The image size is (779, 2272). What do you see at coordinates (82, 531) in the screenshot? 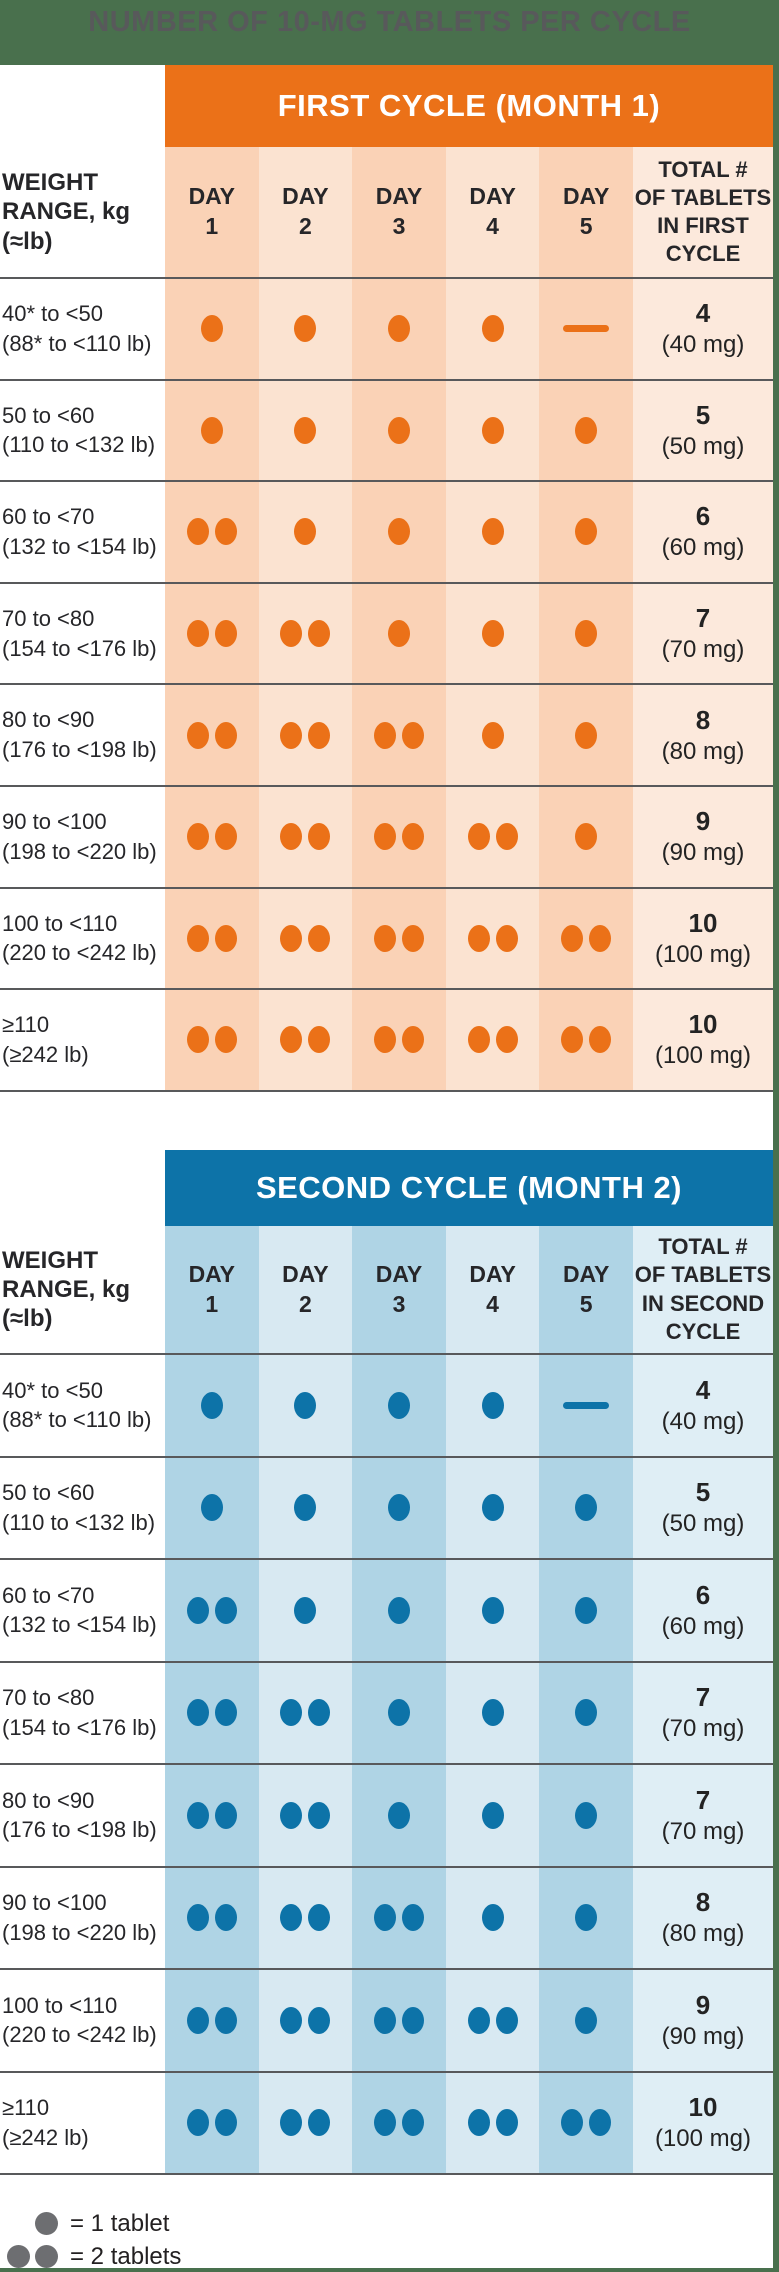
I see `weight-range-cell: 60 to <70 (132 to <154 lb)` at bounding box center [82, 531].